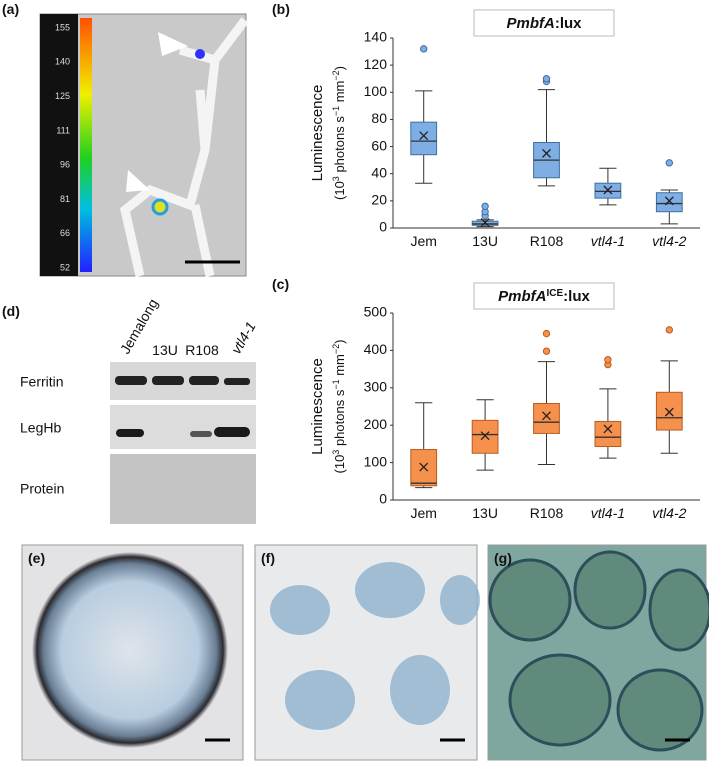 This screenshot has width=709, height=768. I want to click on x-tick-label: R108, so click(547, 513).